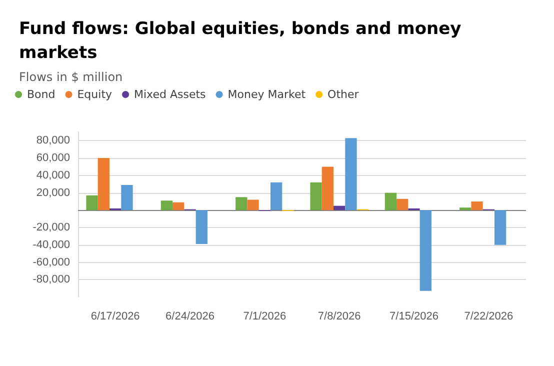  Describe the element at coordinates (53, 175) in the screenshot. I see `y-tick-label: 40,000` at that location.